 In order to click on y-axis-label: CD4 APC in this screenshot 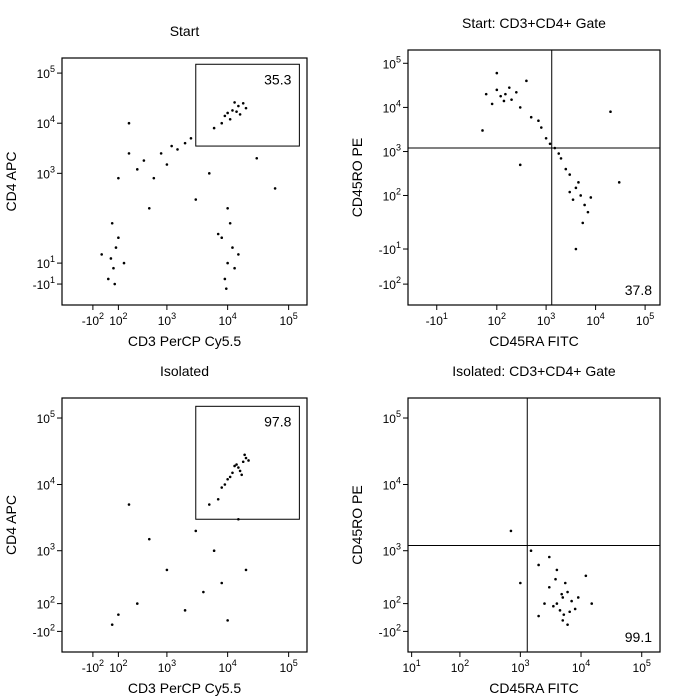, I will do `click(11, 182)`.